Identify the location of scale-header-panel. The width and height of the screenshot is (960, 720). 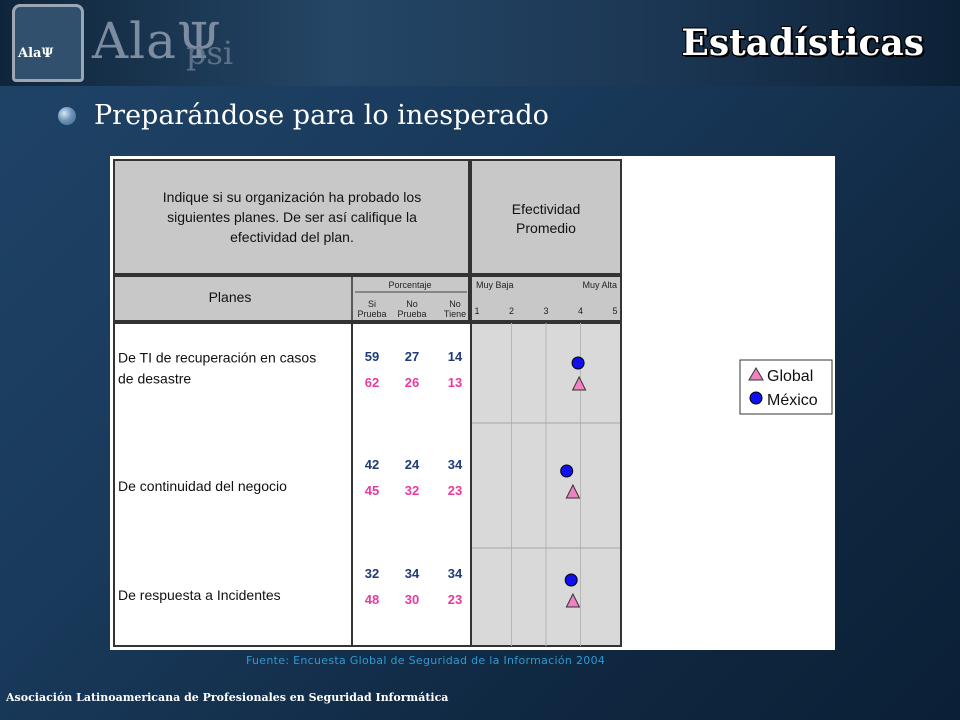
(546, 298).